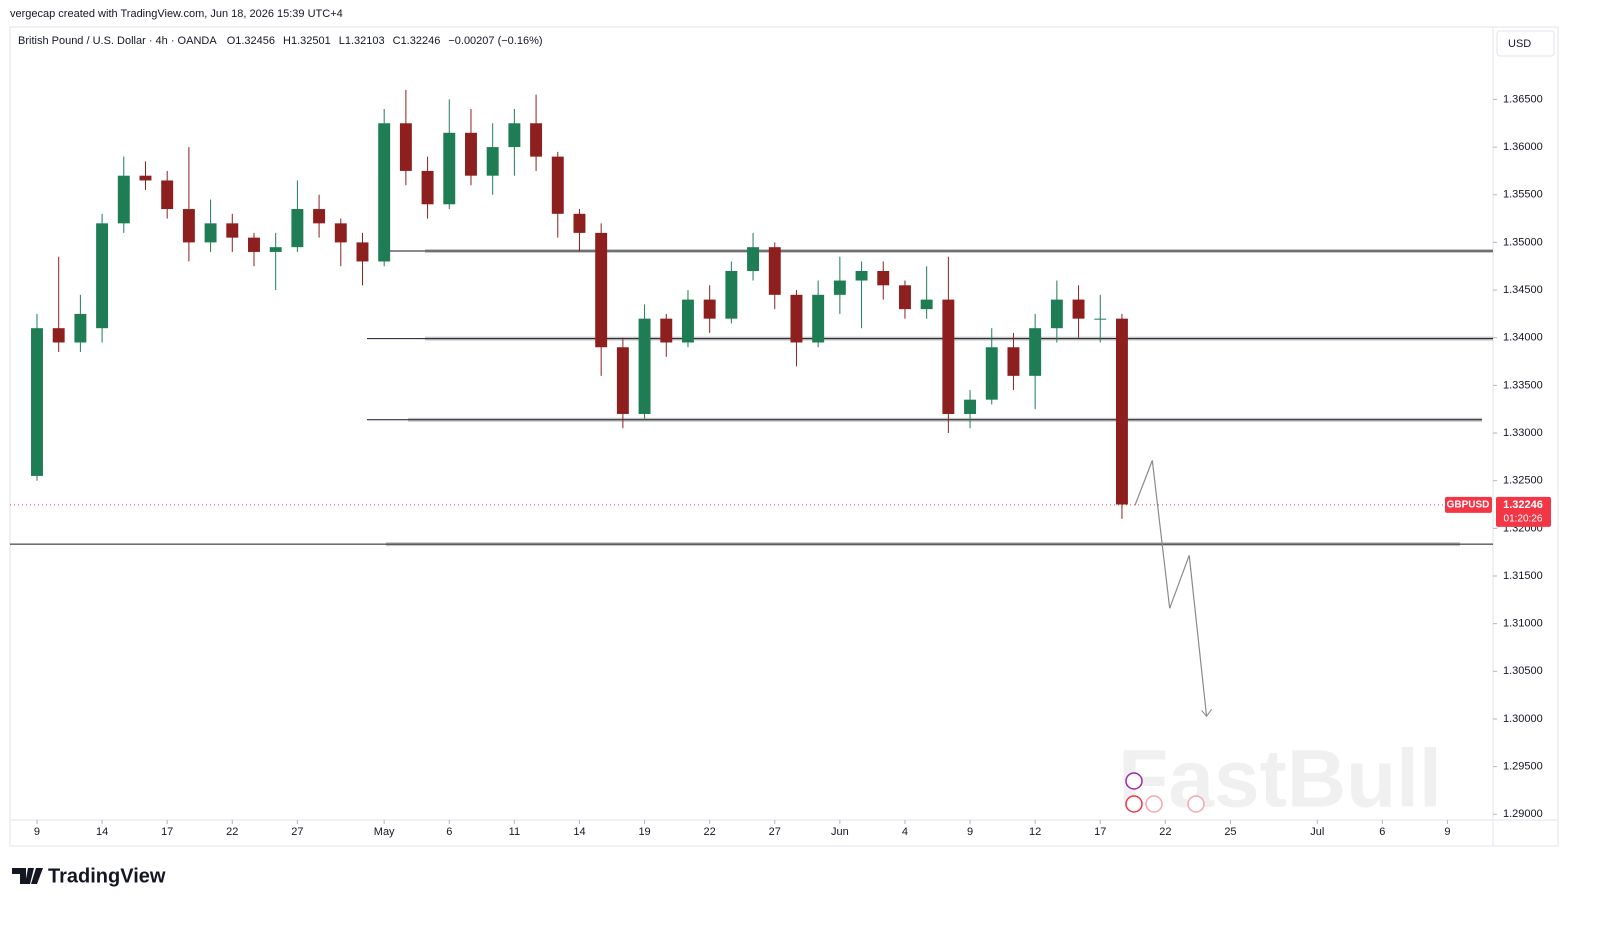  I want to click on y-tick-label: 1.29000, so click(1523, 814).